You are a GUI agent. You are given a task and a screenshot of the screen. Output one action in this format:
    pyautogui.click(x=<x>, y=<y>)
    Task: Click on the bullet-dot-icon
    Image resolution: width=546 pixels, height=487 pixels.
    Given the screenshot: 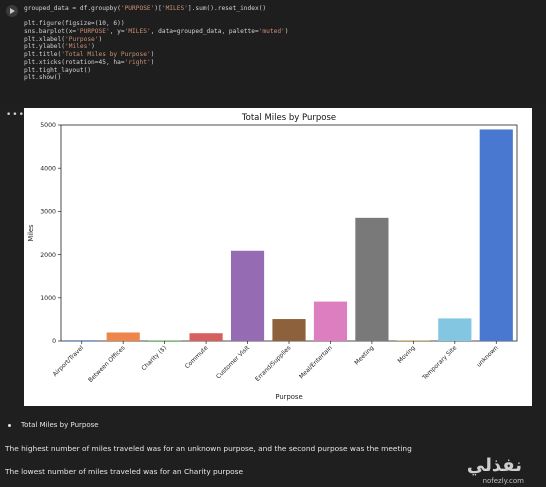 What is the action you would take?
    pyautogui.click(x=9, y=425)
    